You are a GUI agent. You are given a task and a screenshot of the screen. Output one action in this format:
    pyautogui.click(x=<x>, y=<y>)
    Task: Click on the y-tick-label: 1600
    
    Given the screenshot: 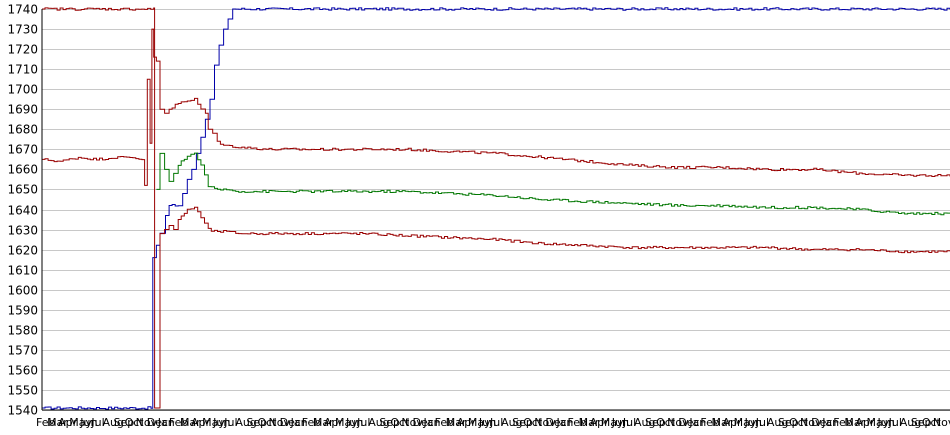 What is the action you would take?
    pyautogui.click(x=22, y=291)
    